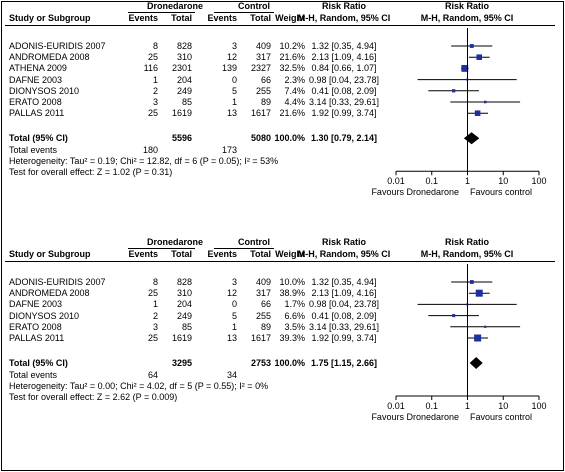  I want to click on pooled-estimate-diamond, so click(476, 363).